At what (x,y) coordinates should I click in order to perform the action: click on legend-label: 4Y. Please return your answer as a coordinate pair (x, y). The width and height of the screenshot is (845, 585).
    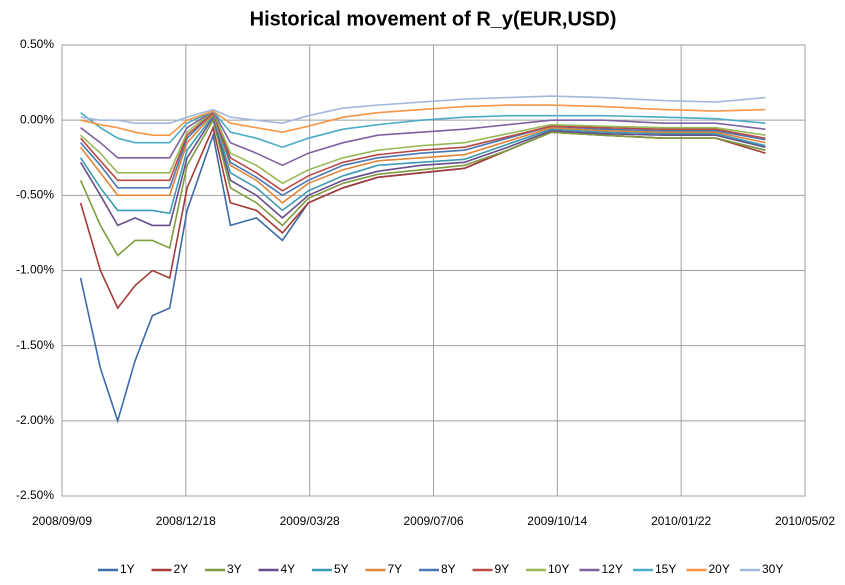
    Looking at the image, I should click on (288, 569).